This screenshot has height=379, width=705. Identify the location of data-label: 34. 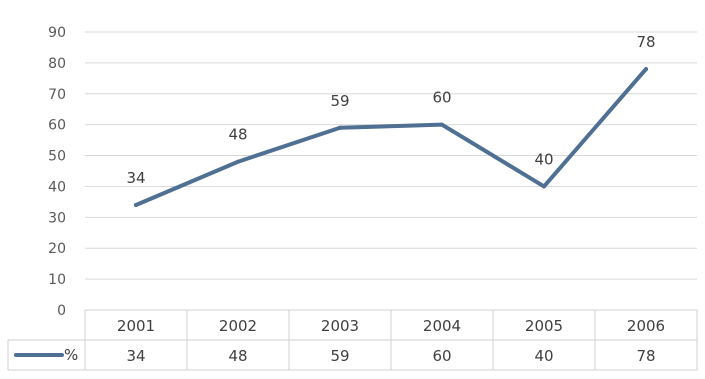
(135, 178).